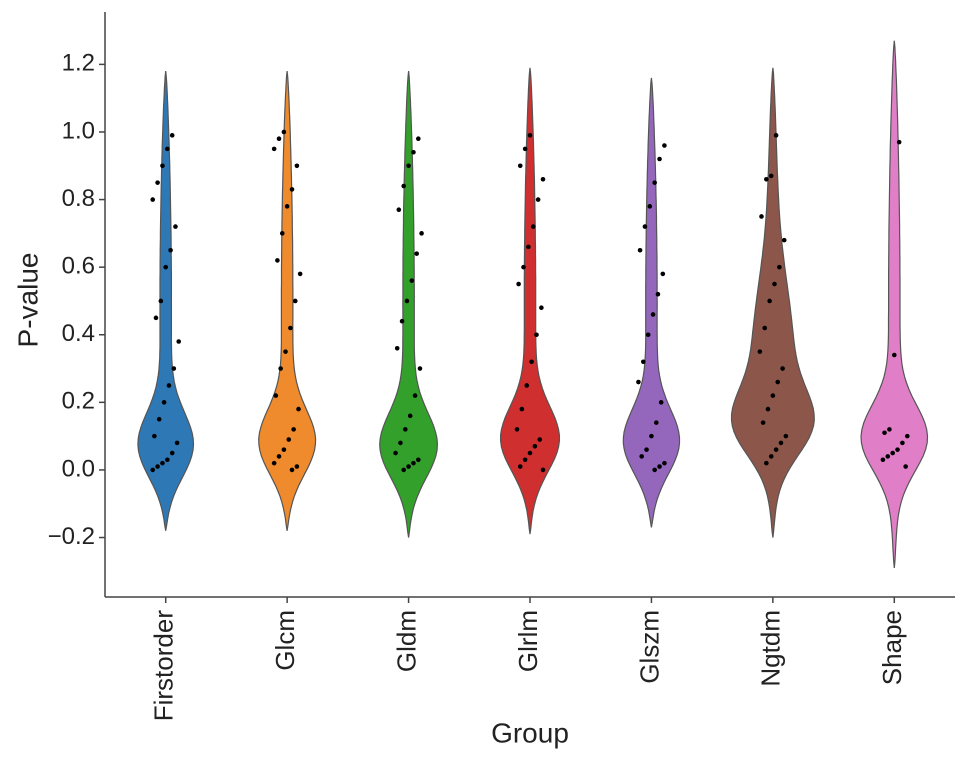 The height and width of the screenshot is (762, 969). Describe the element at coordinates (892, 647) in the screenshot. I see `x-tick-label: Shape` at that location.